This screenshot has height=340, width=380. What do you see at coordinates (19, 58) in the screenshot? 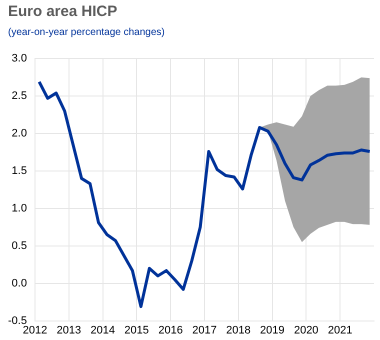
I see `y-tick-label: 3.0` at bounding box center [19, 58].